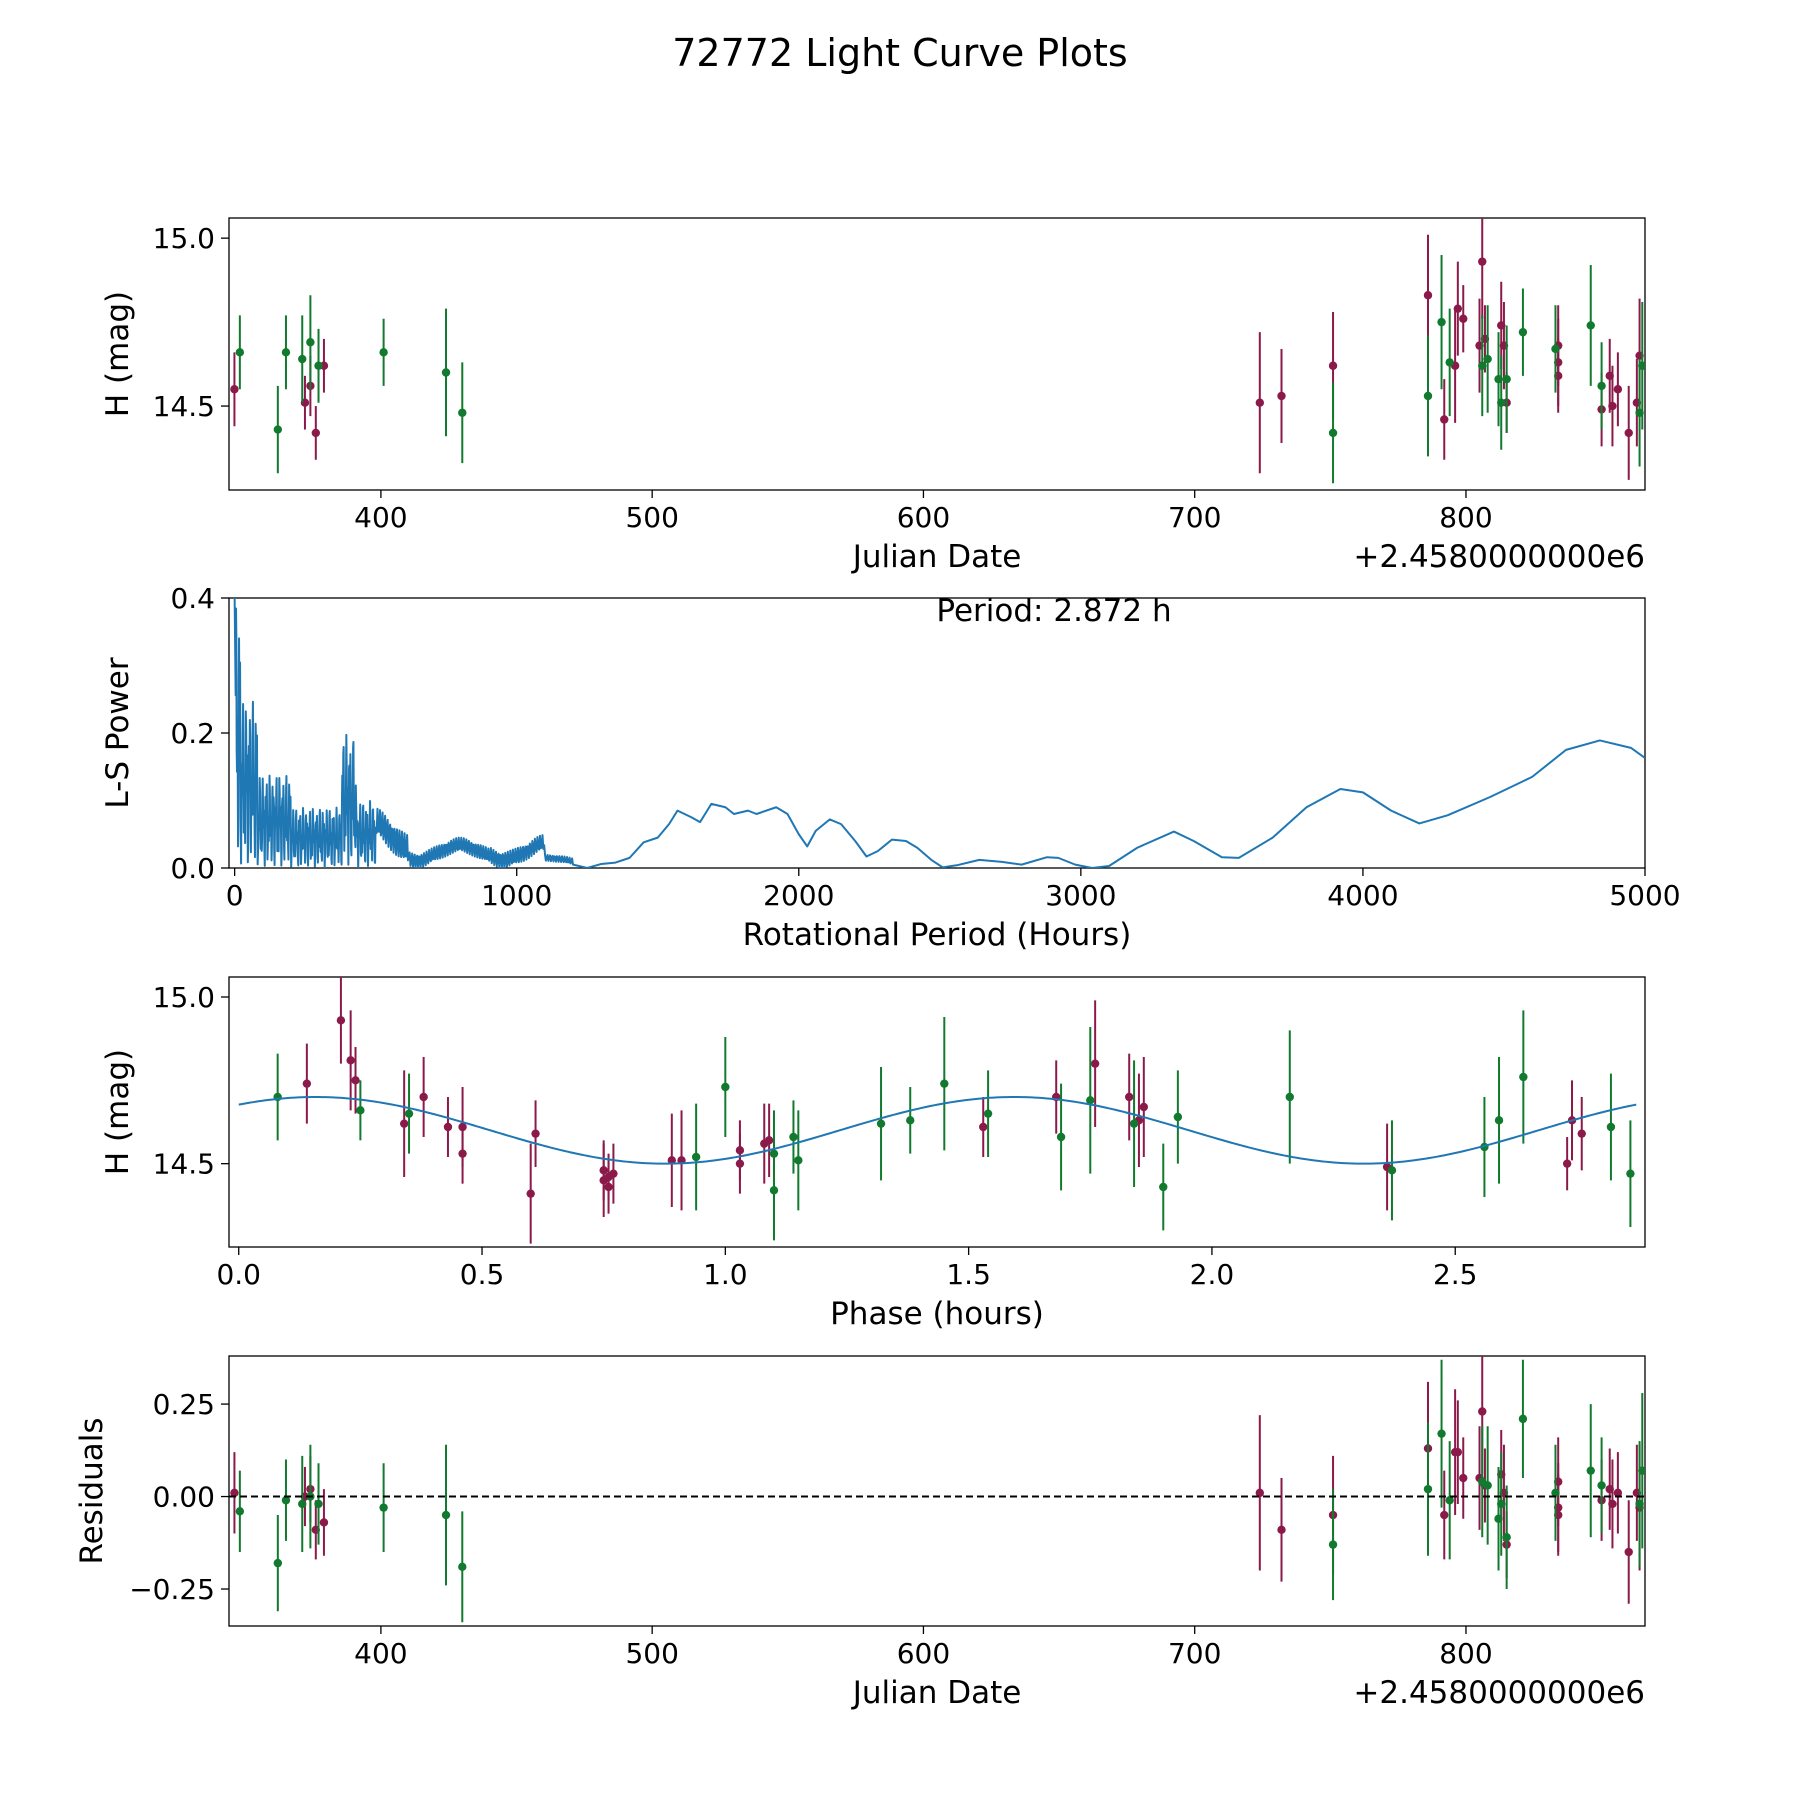 Image resolution: width=1800 pixels, height=1800 pixels. Describe the element at coordinates (235, 895) in the screenshot. I see `x-tick-label: 0` at that location.